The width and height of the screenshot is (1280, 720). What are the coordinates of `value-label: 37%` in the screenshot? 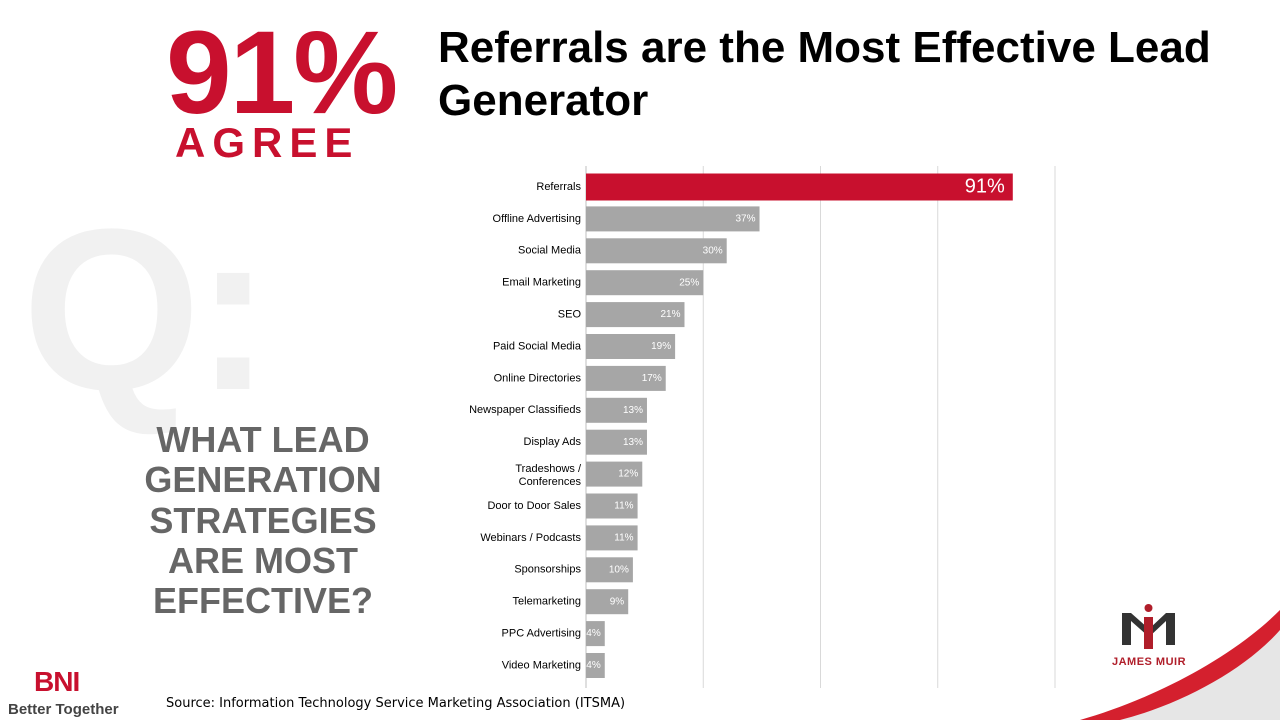 It's located at (746, 219).